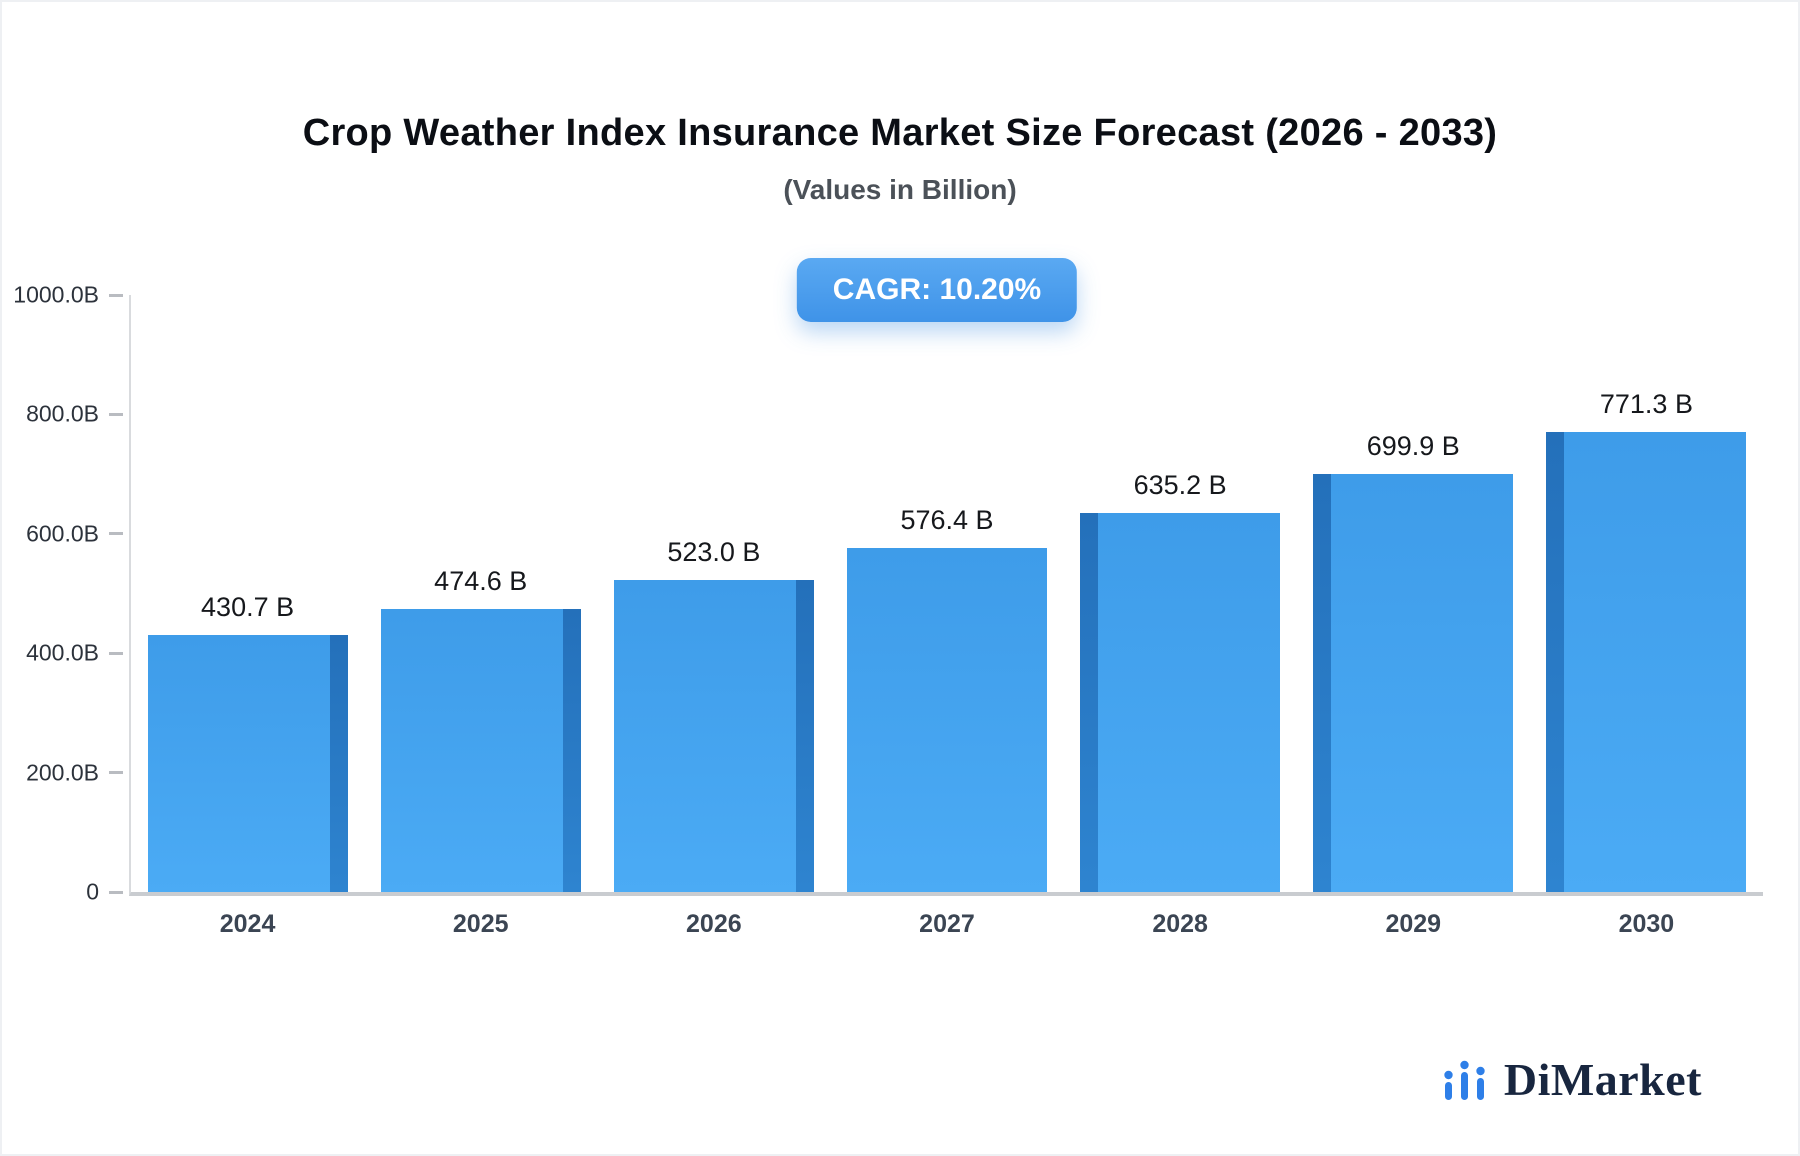 This screenshot has height=1156, width=1800. I want to click on bar-value-label: 474.6 B, so click(481, 580).